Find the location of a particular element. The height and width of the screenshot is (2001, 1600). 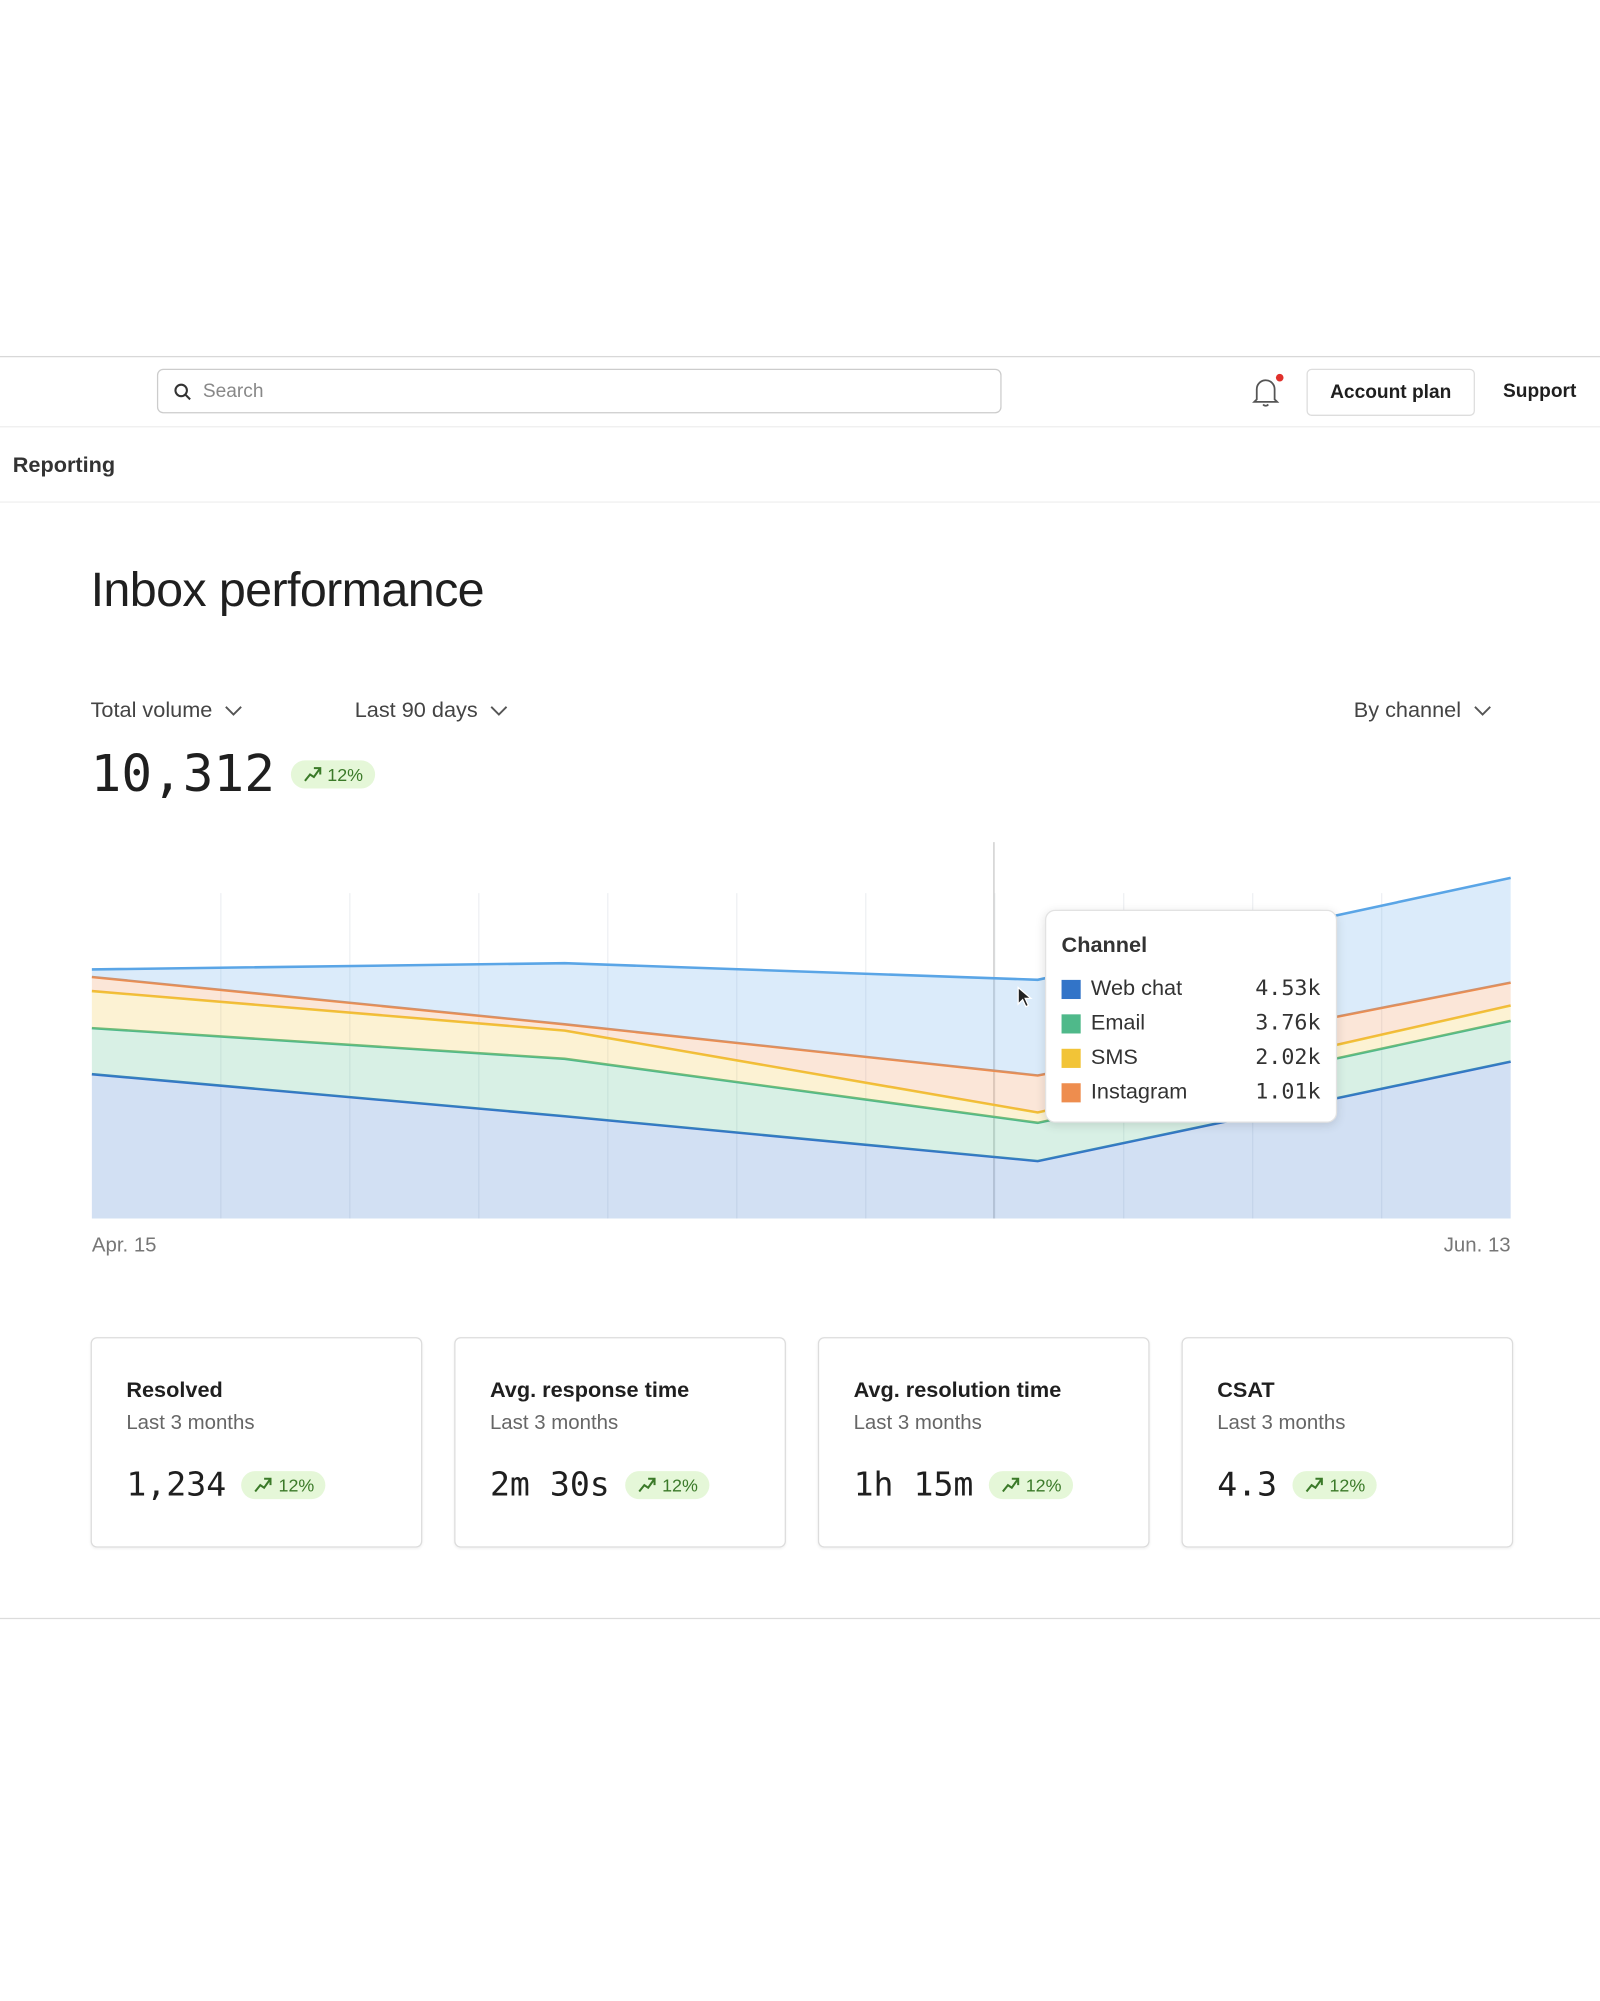

tooltip-value: 2.02k is located at coordinates (1288, 1057).